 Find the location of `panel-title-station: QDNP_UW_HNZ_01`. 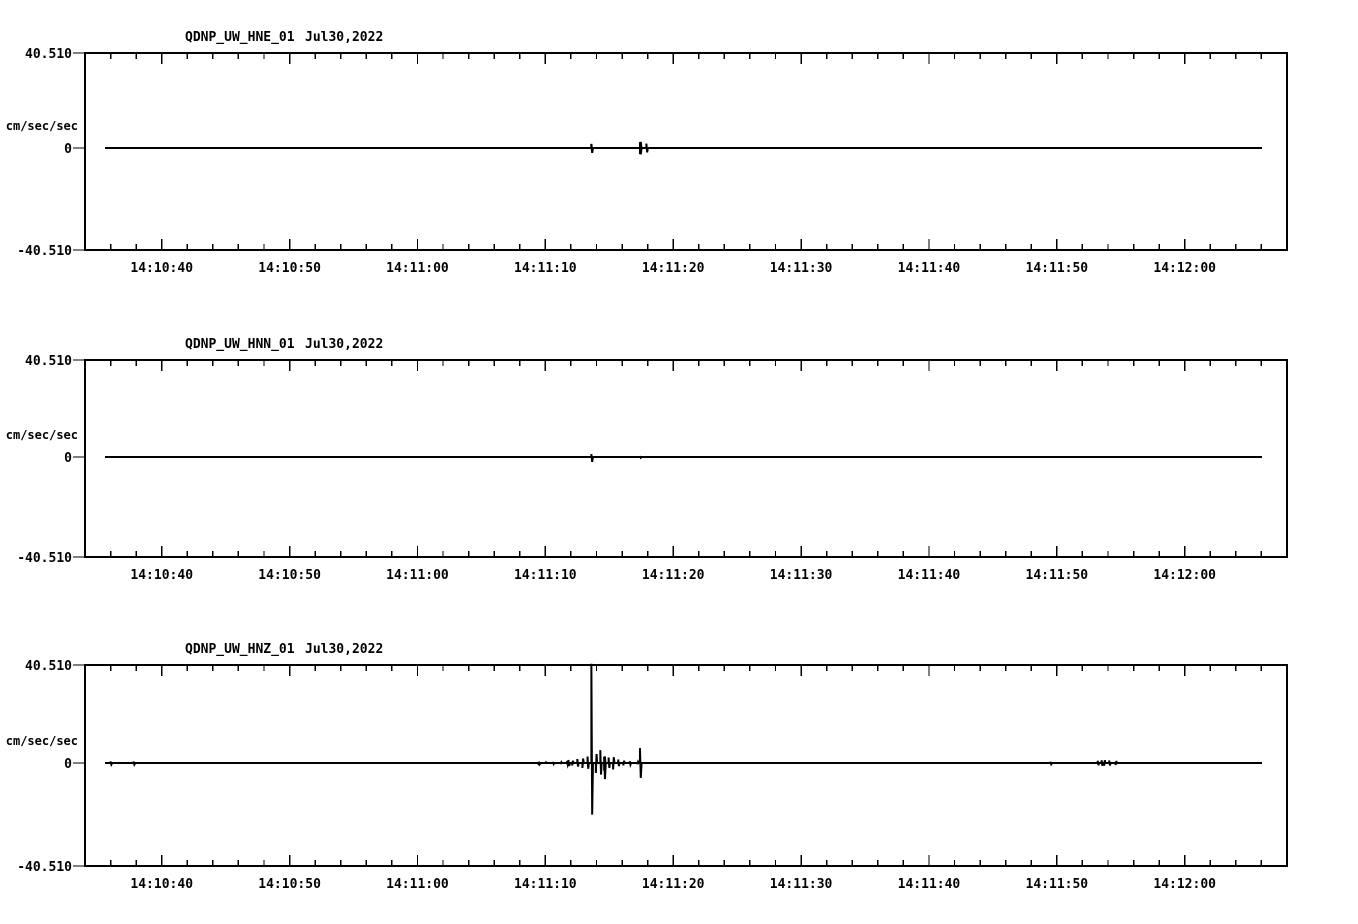

panel-title-station: QDNP_UW_HNZ_01 is located at coordinates (240, 649).